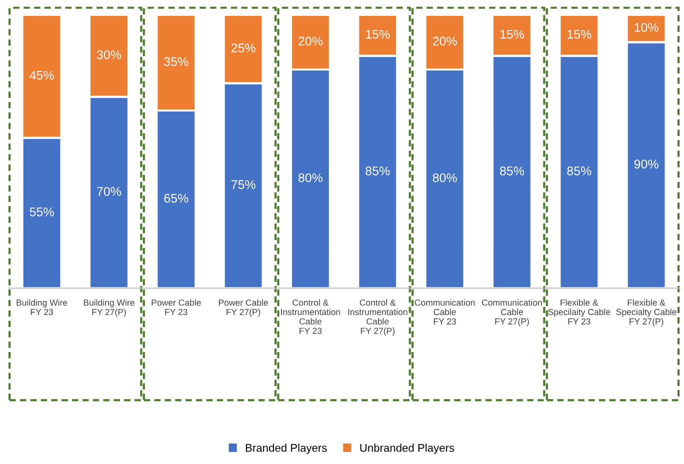 The height and width of the screenshot is (464, 684). Describe the element at coordinates (109, 55) in the screenshot. I see `data-label: 30%` at that location.